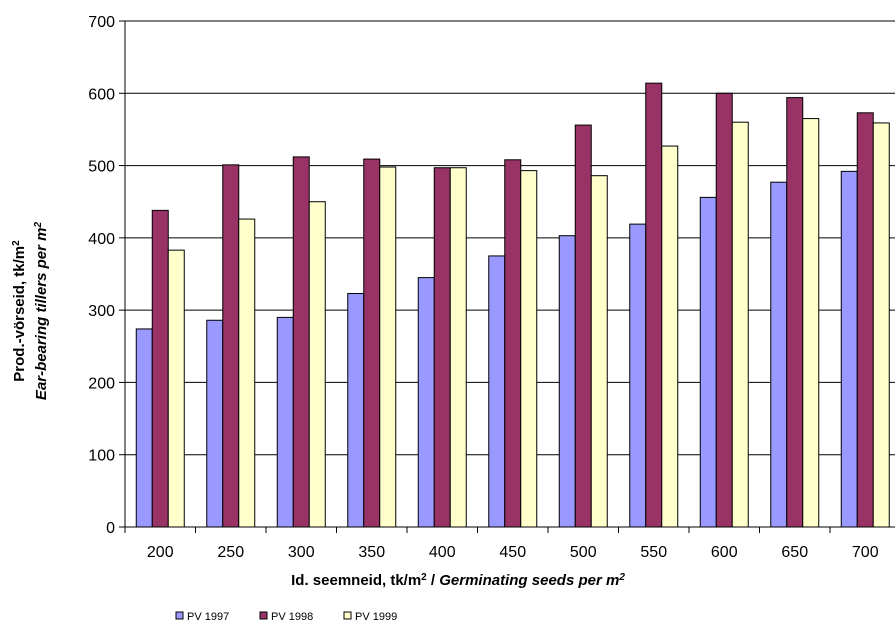 The image size is (895, 625). I want to click on x-tick-label: 200, so click(160, 552).